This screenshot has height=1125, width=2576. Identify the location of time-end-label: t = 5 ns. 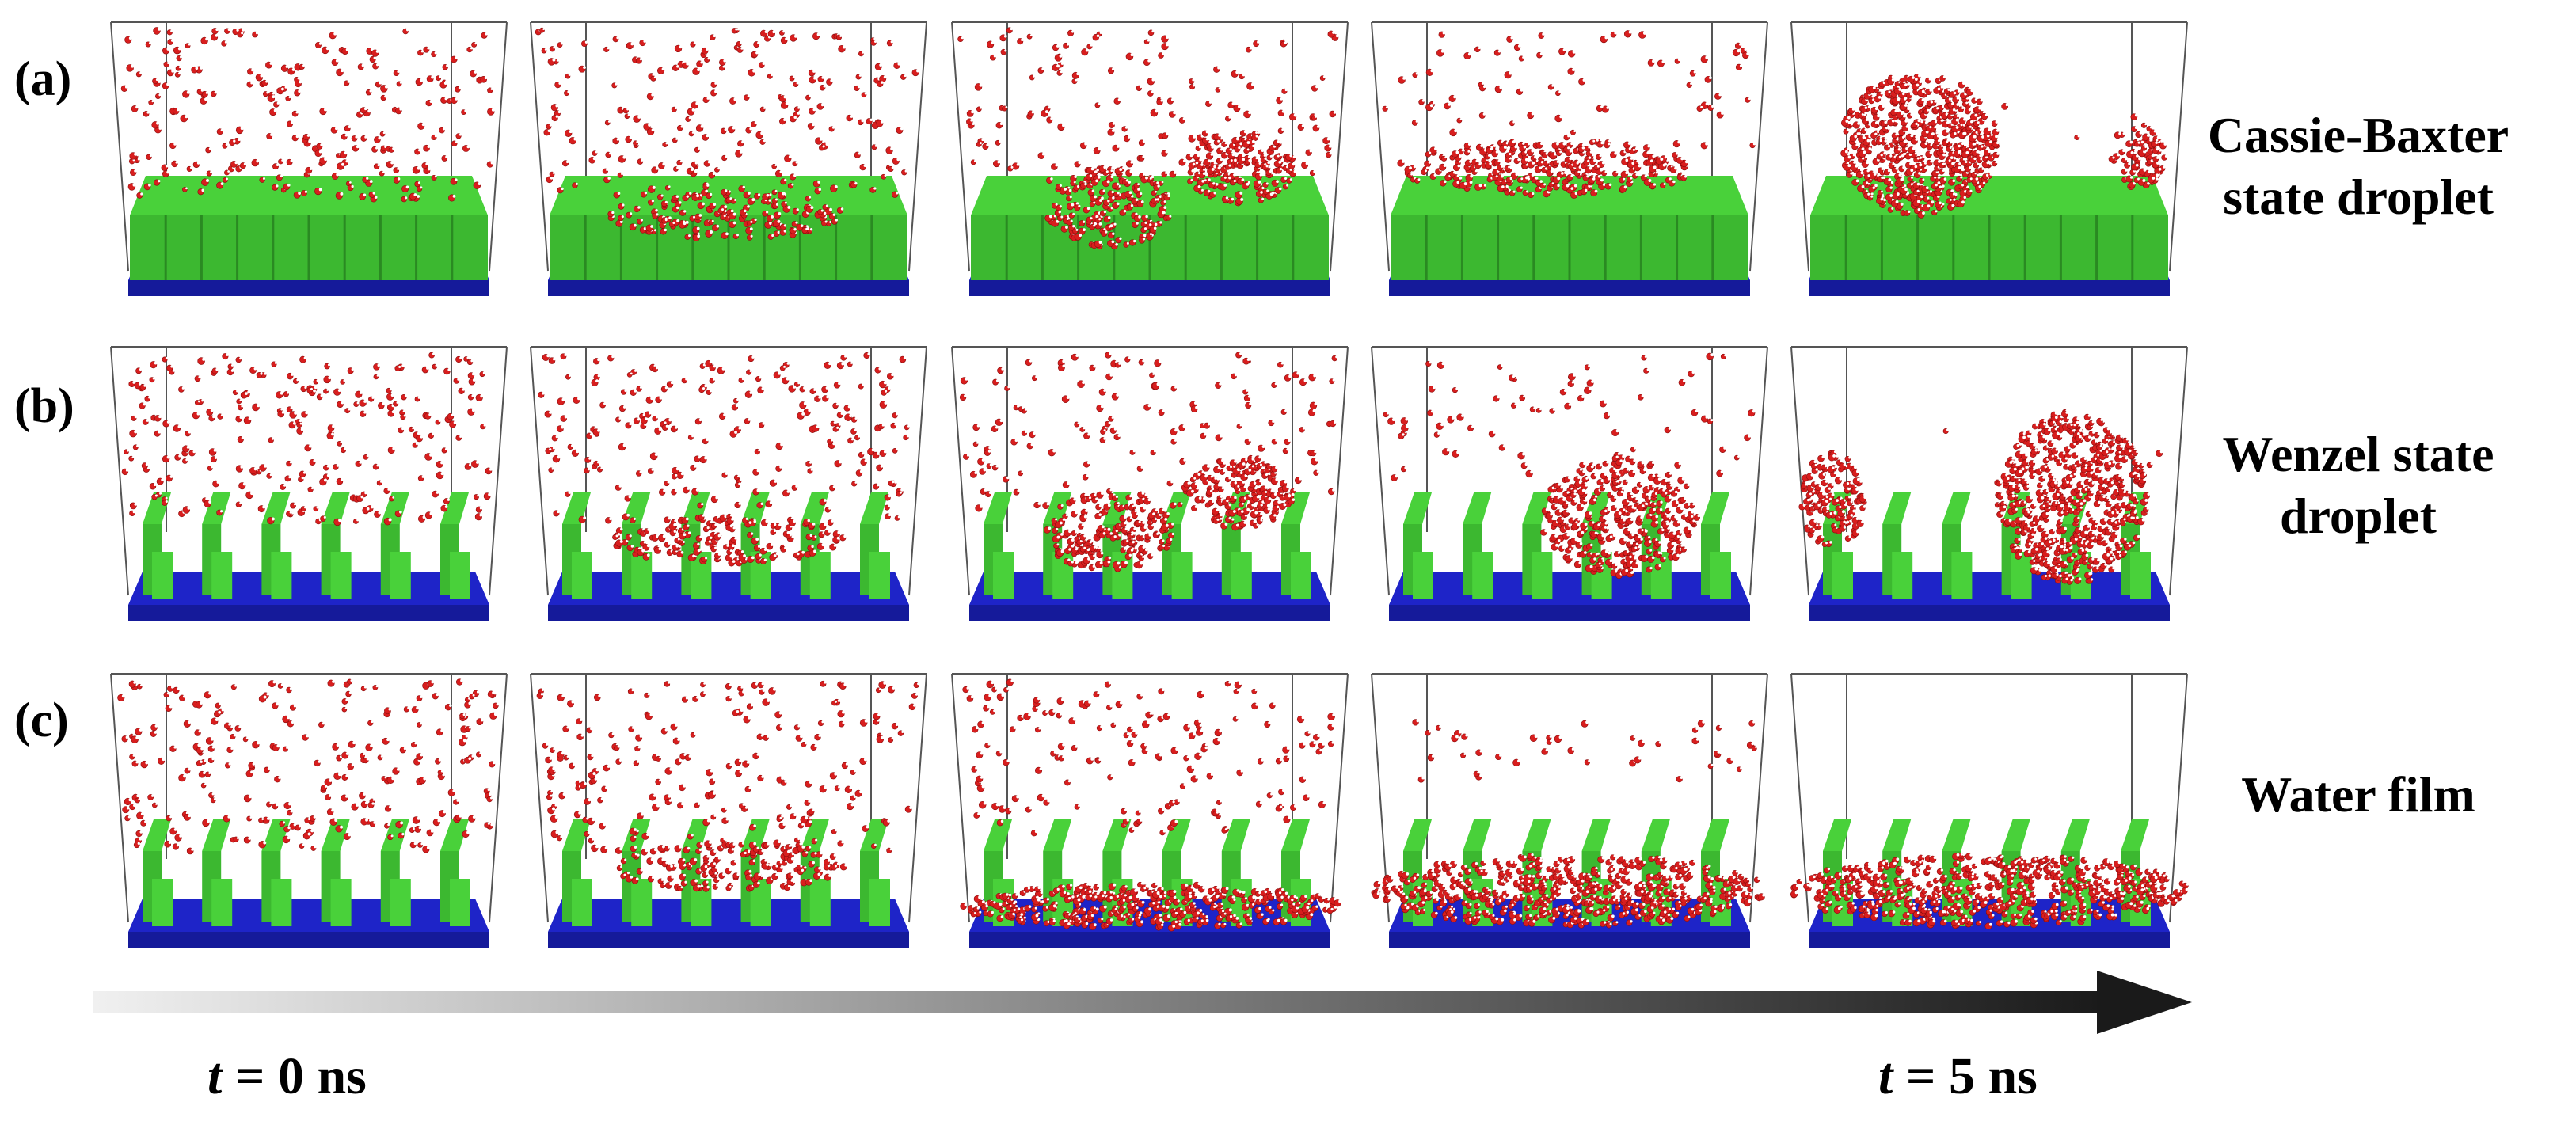
(1958, 1077).